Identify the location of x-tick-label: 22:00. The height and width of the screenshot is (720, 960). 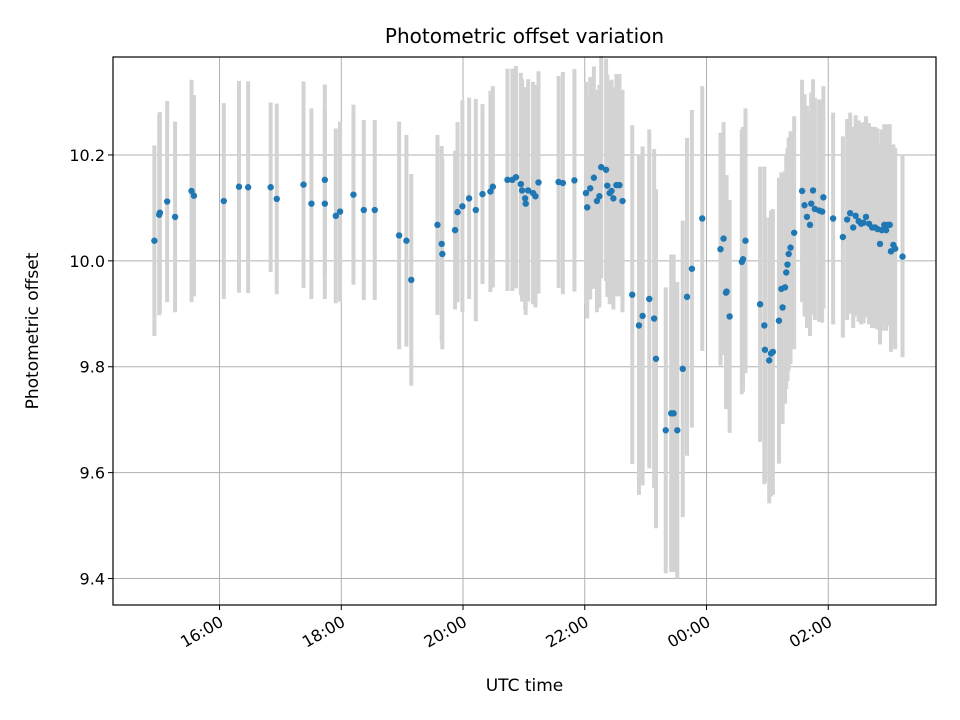
(566, 632).